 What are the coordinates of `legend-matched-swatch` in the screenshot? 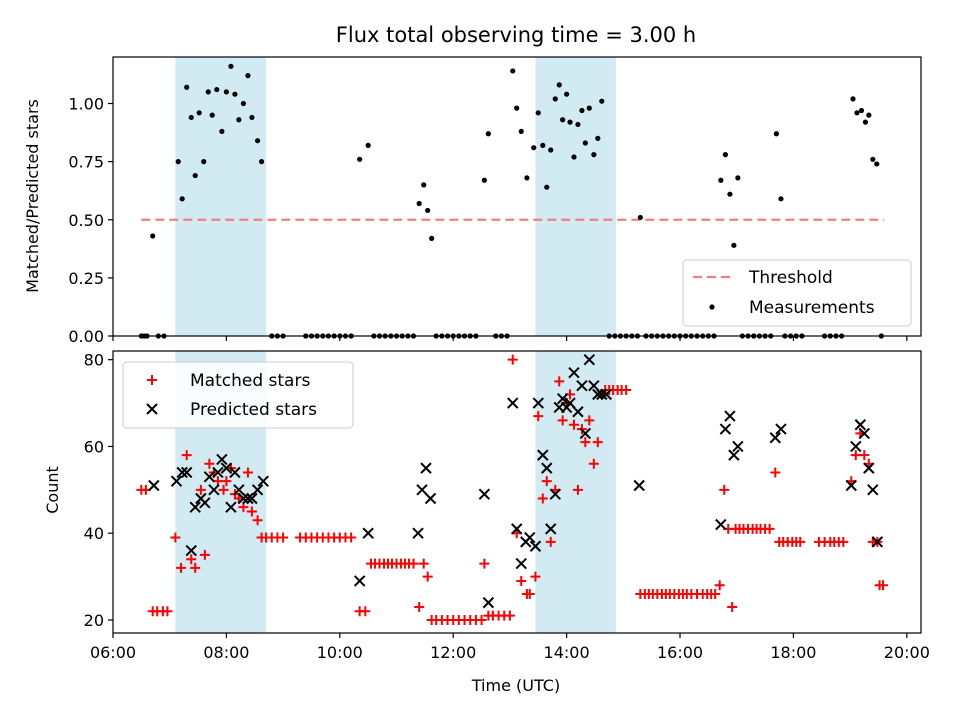 It's located at (152, 380).